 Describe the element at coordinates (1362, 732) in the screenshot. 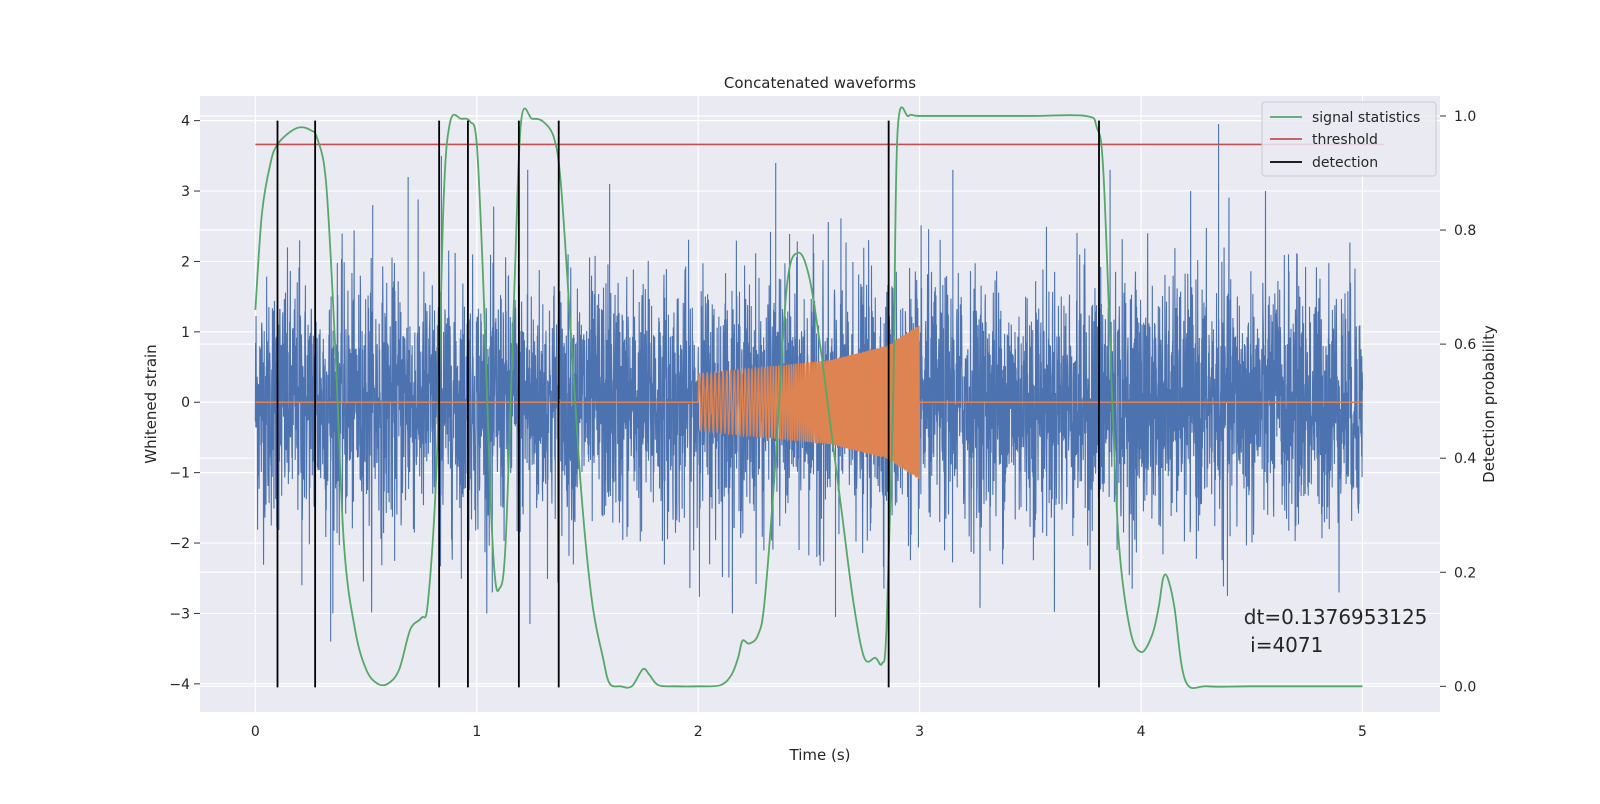

I see `x-tick-label: 5` at that location.